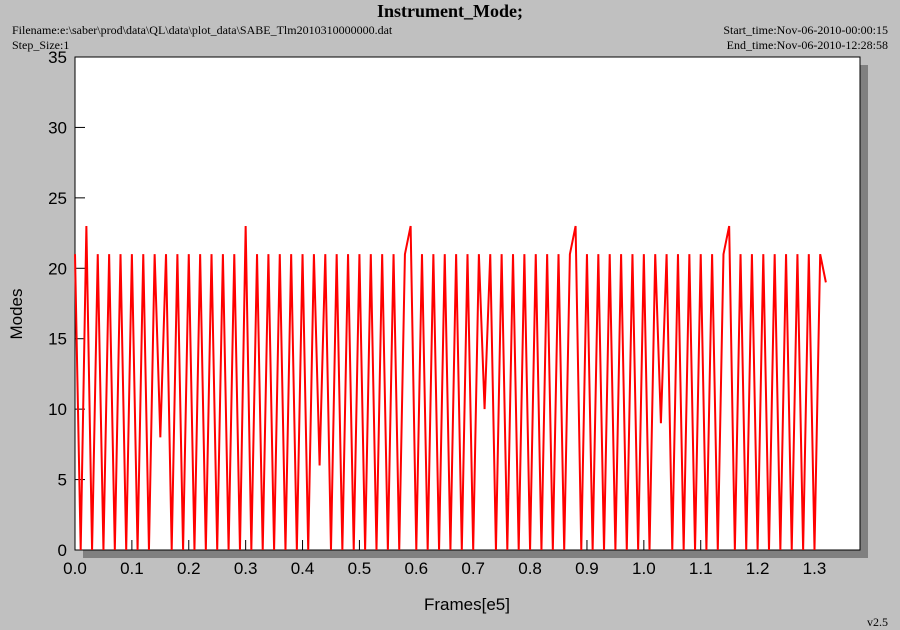 The width and height of the screenshot is (900, 630). What do you see at coordinates (62, 480) in the screenshot?
I see `y-tick-label: 5` at bounding box center [62, 480].